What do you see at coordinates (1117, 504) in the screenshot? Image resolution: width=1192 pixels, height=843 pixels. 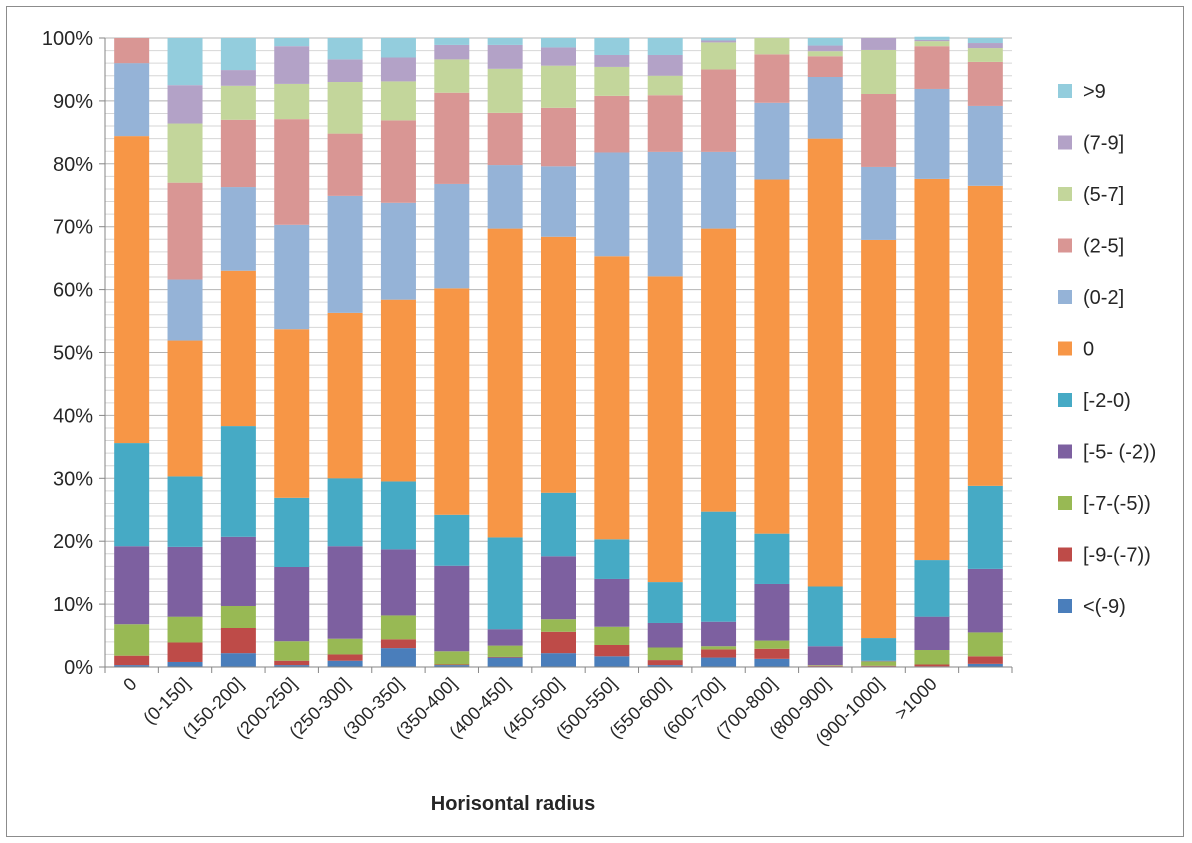 I see `legend-label: [-7-(-5))` at bounding box center [1117, 504].